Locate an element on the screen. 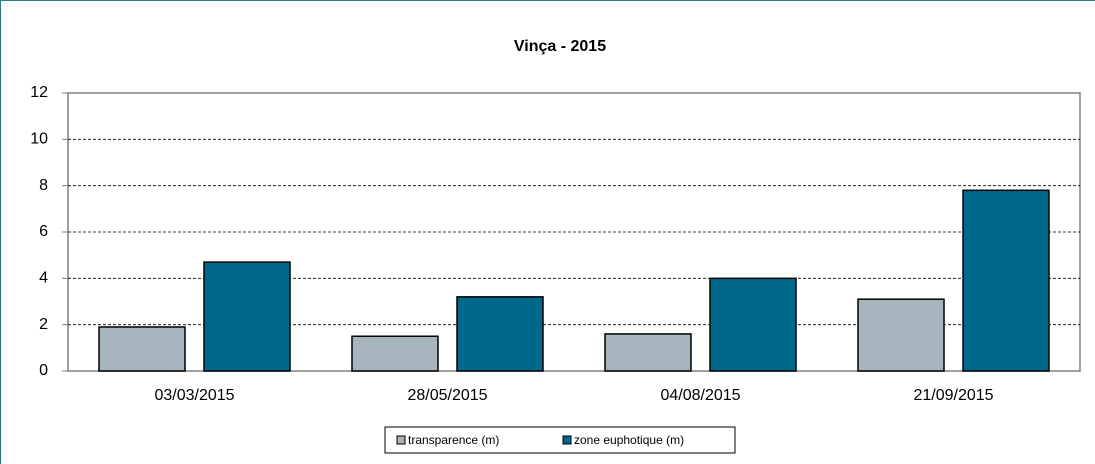 This screenshot has height=464, width=1095. legend-box is located at coordinates (560, 440).